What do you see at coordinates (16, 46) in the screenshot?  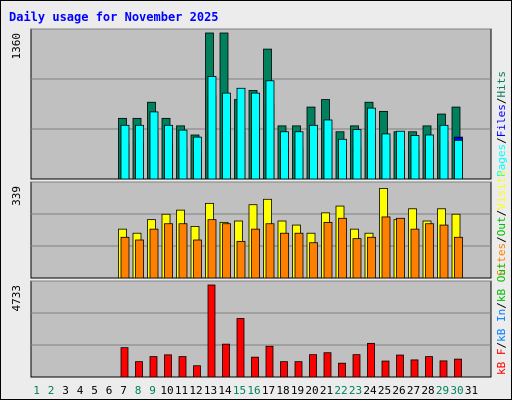 I see `y-max-label-hits: 1360` at bounding box center [16, 46].